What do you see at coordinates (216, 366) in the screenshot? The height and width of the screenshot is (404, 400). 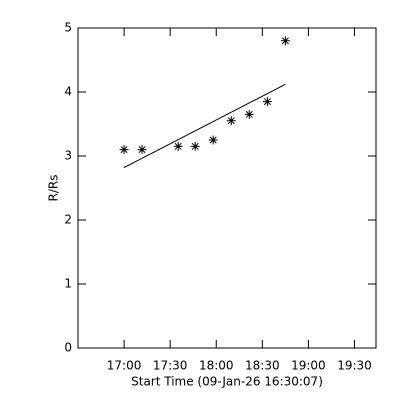 I see `x-tick-label: 18:00` at bounding box center [216, 366].